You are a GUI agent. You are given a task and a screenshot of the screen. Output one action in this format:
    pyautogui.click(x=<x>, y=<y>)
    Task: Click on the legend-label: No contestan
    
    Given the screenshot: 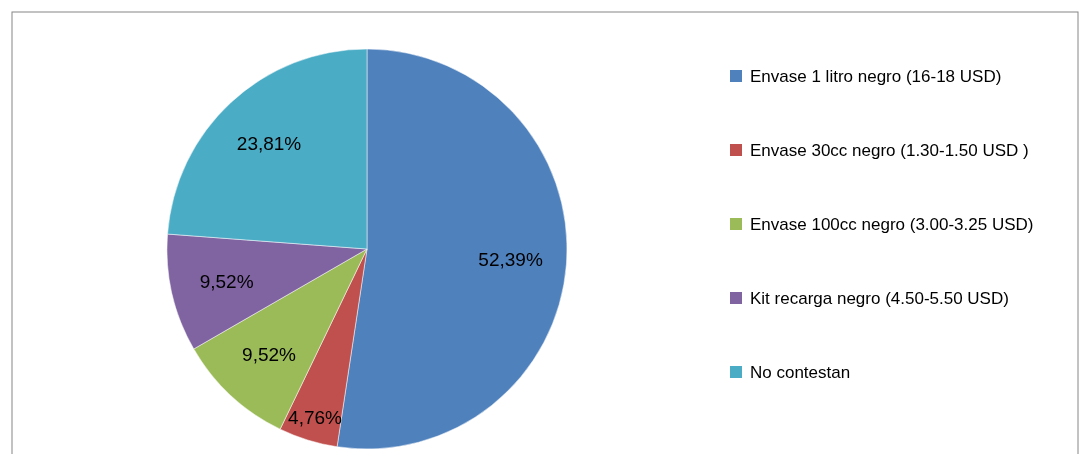 What is the action you would take?
    pyautogui.click(x=800, y=372)
    